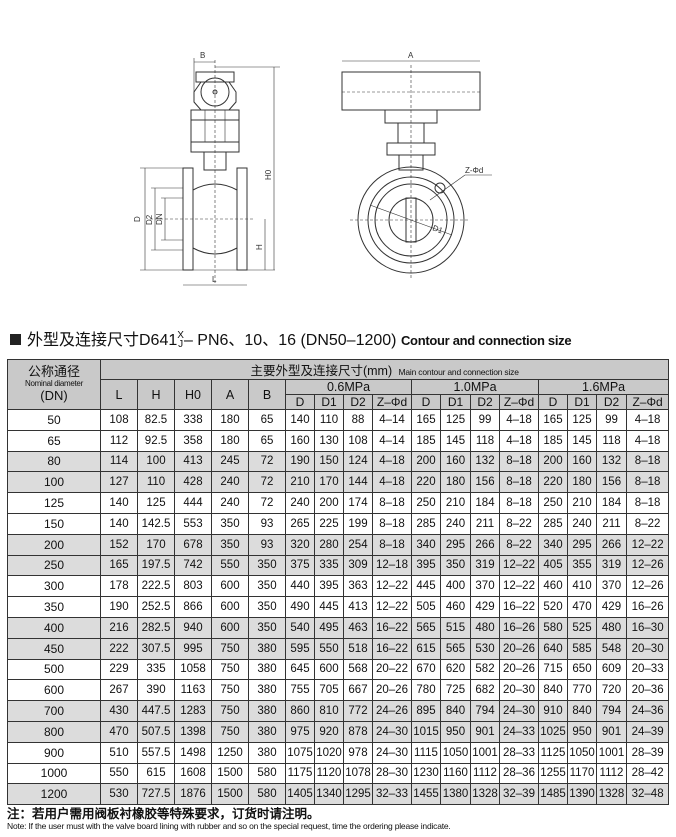  I want to click on value-cell: 82.5, so click(156, 420).